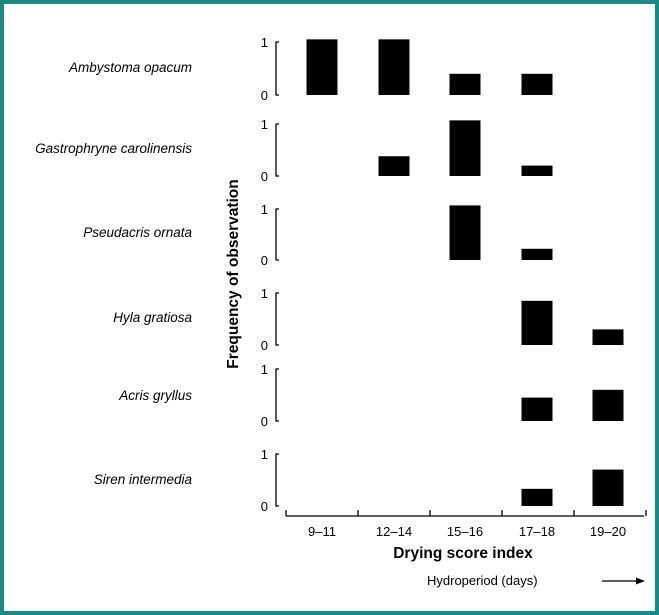  What do you see at coordinates (130, 67) in the screenshot?
I see `series-label: Ambystoma opacum` at bounding box center [130, 67].